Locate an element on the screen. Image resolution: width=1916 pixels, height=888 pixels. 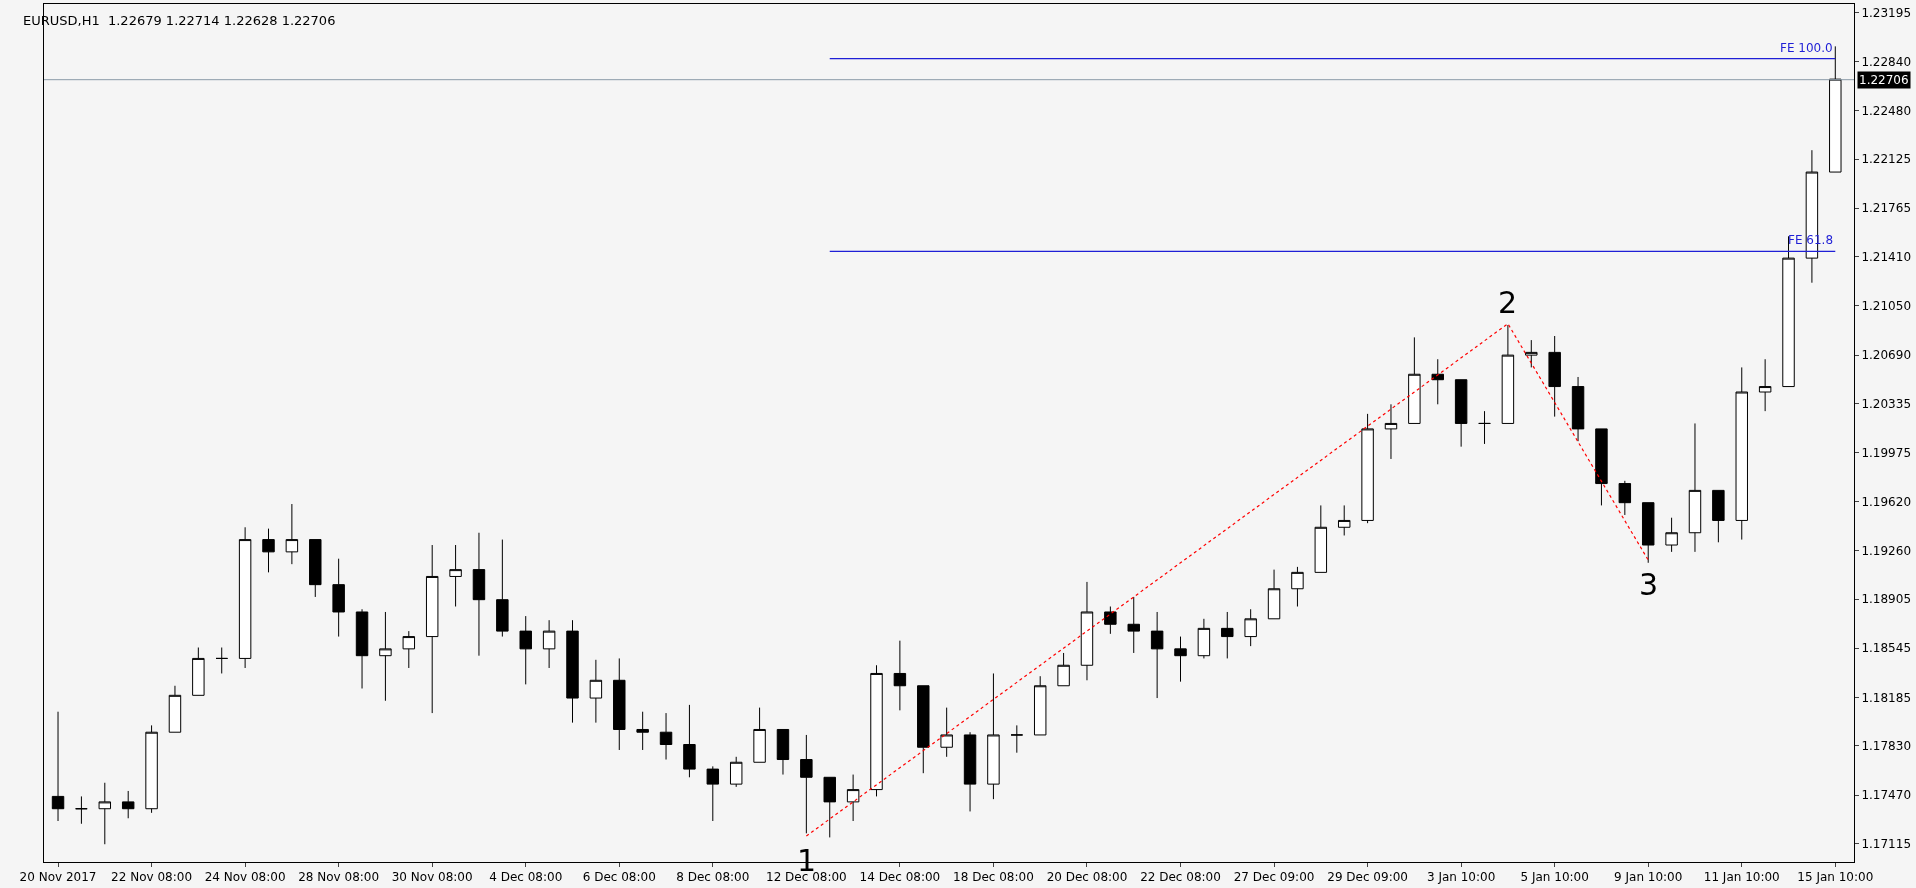
x-tick-label: 30 Nov 08:00 is located at coordinates (432, 877).